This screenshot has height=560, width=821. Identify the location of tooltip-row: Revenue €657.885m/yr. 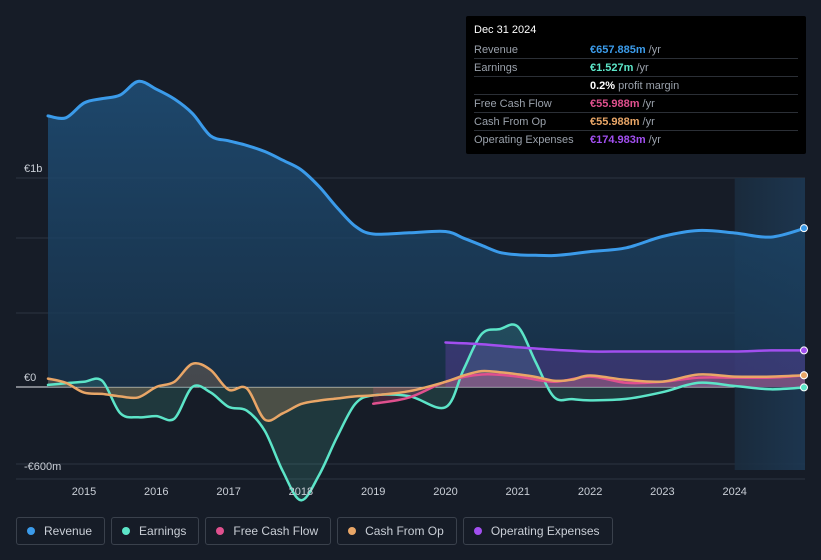
(636, 49).